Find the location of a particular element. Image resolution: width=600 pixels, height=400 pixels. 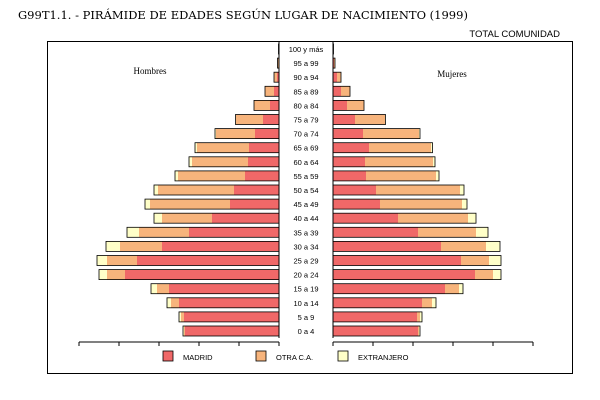

legend-label: MADRID is located at coordinates (198, 357).